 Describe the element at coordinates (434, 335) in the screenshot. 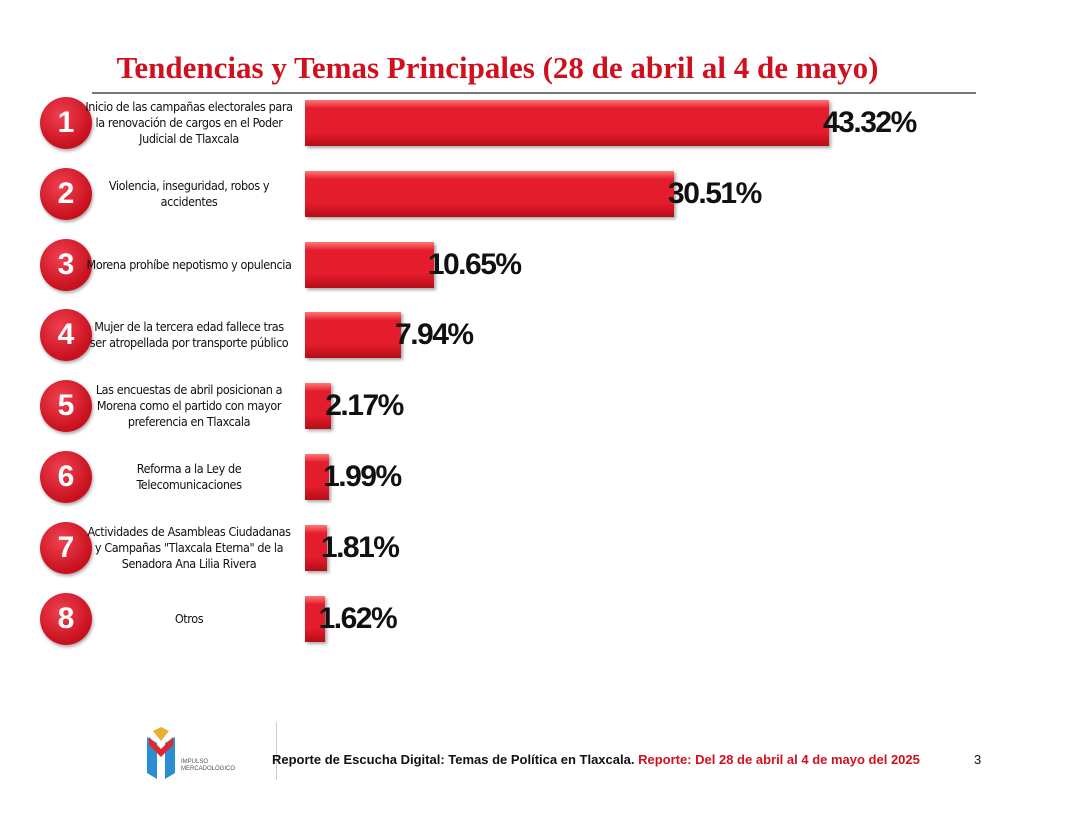

I see `value-label: 7.94%` at that location.